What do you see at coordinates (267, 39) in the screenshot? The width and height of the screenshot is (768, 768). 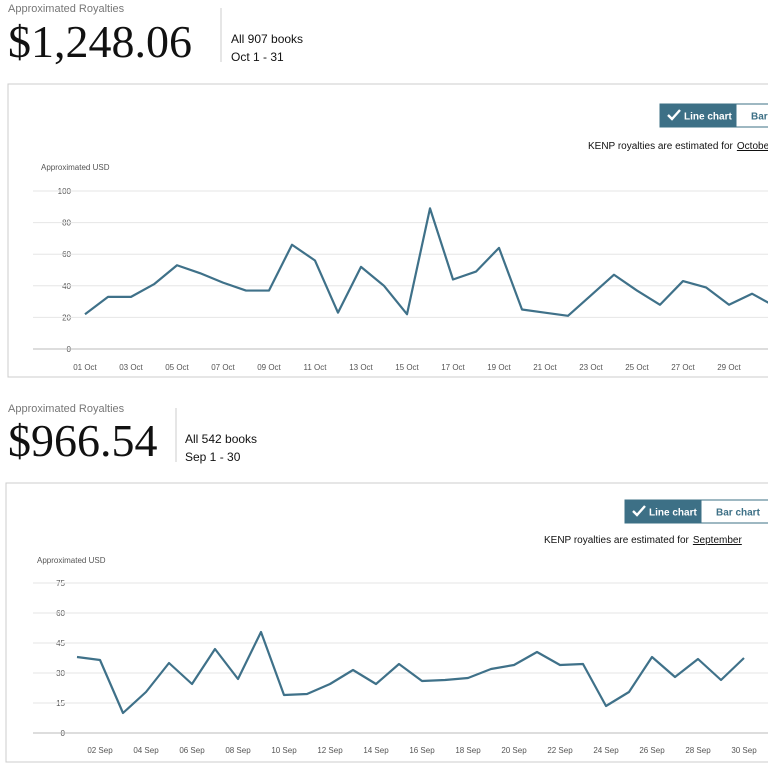 I see `books: All 907 books` at bounding box center [267, 39].